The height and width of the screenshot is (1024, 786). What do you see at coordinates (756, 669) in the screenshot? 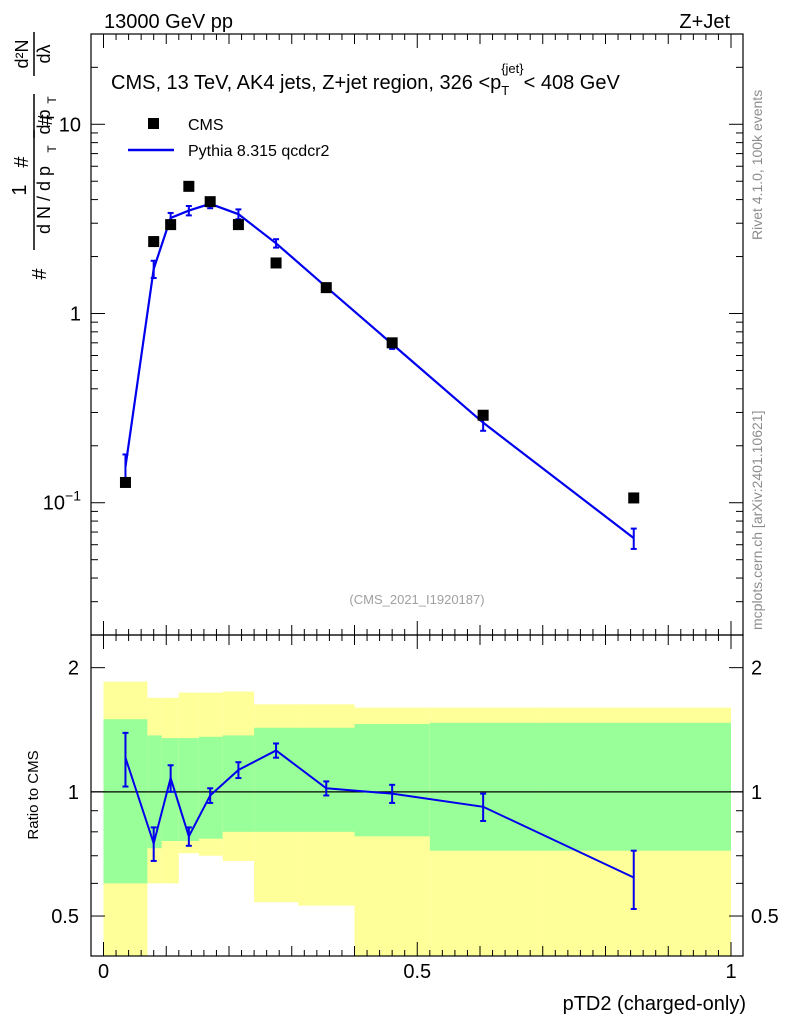
I see `ratio-ytick-label-right: 2` at bounding box center [756, 669].